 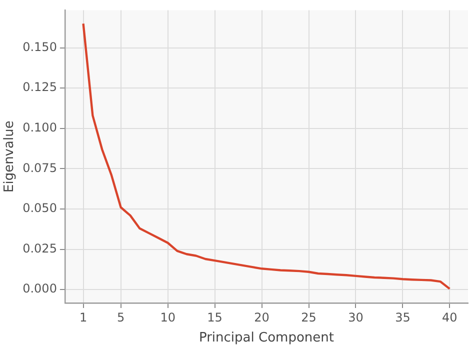 I want to click on x-tick-label: 20, so click(x=262, y=317).